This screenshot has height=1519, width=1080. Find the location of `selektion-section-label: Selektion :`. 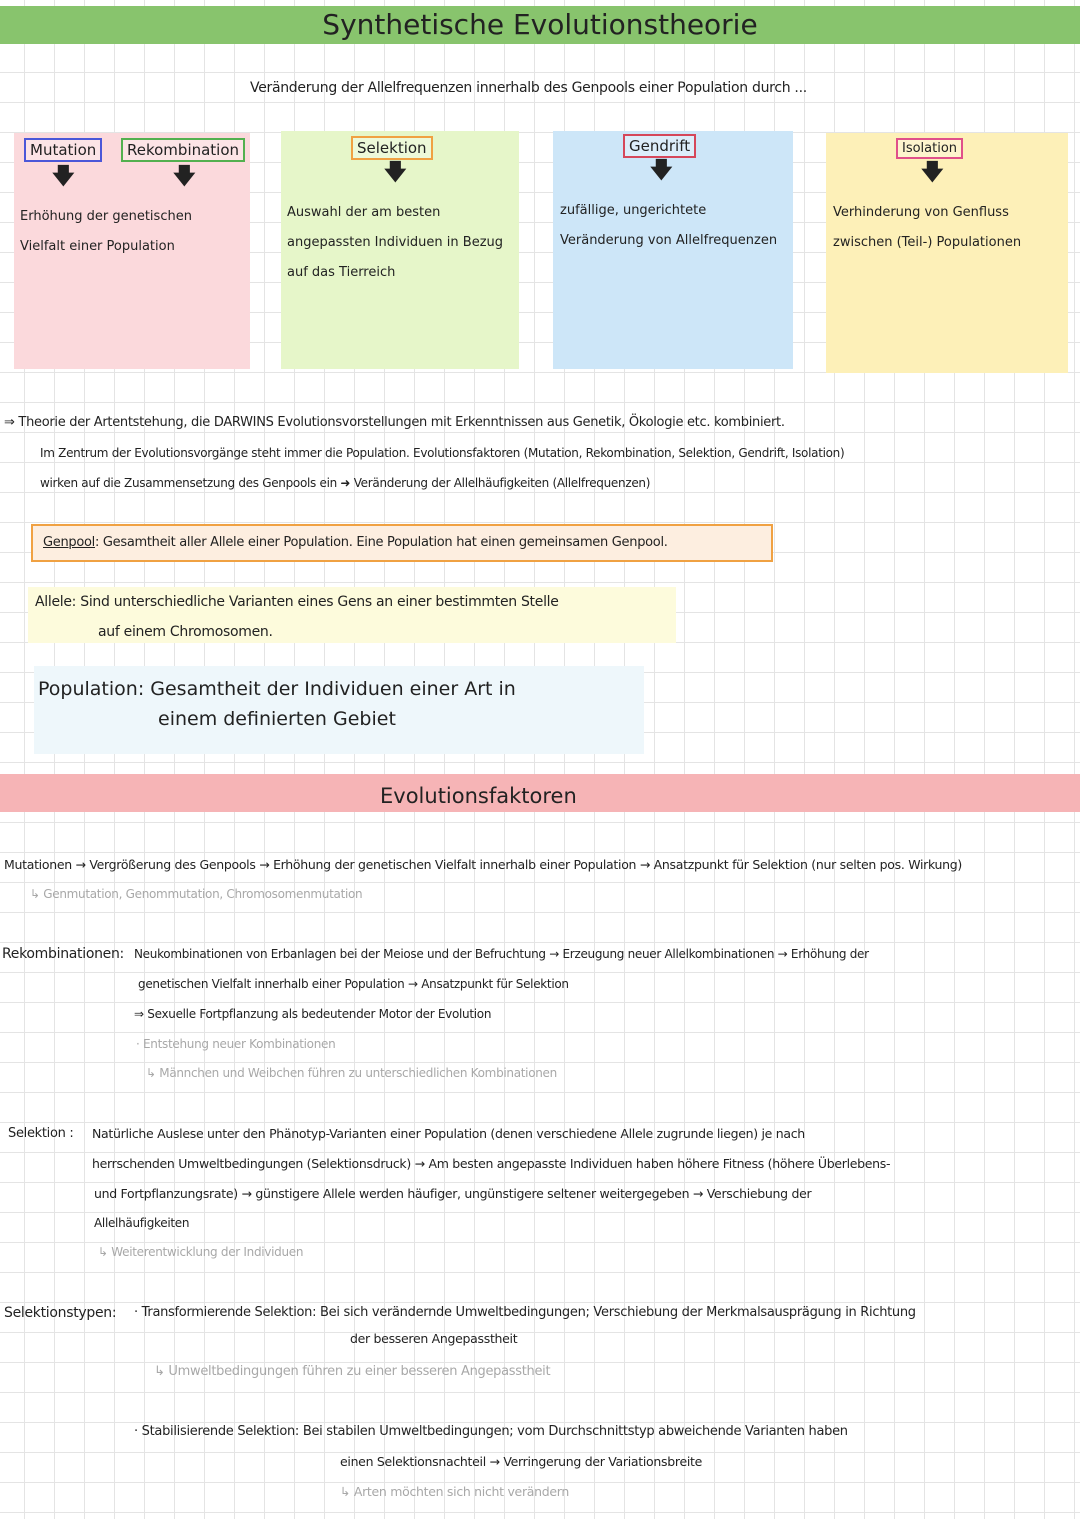

selektion-section-label: Selektion : is located at coordinates (41, 1133).